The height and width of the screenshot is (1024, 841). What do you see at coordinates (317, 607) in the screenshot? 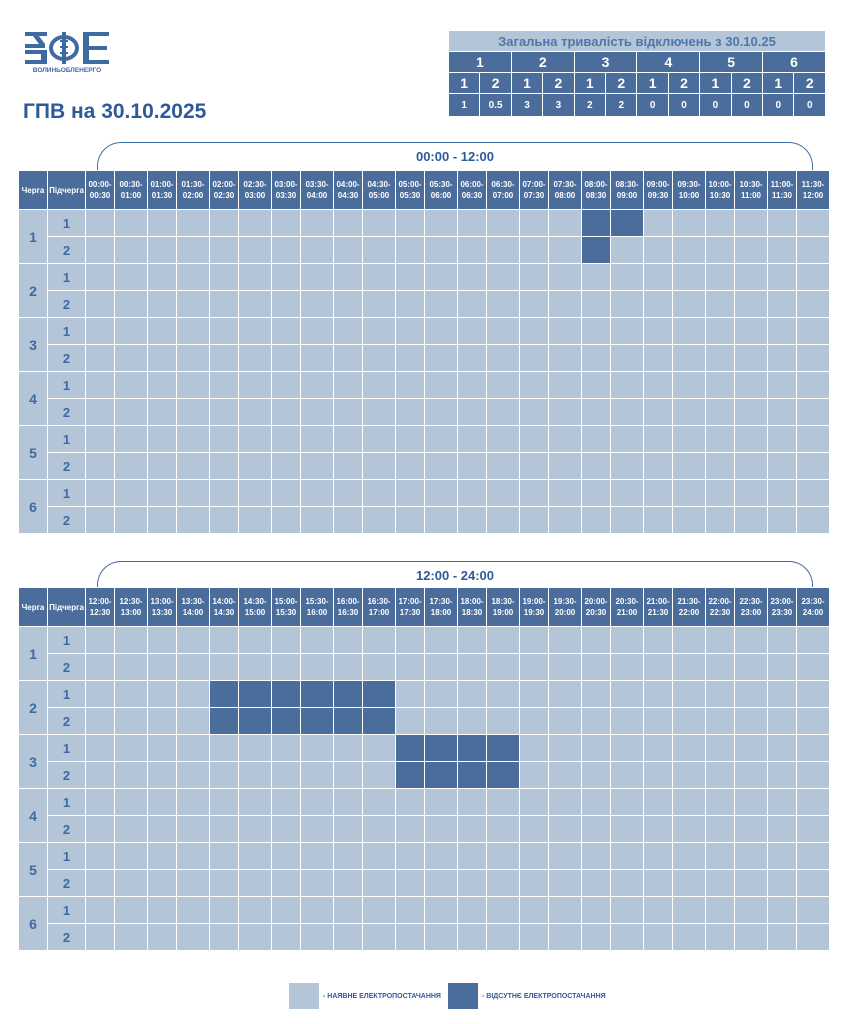
I see `time-slot-header: 15:30- 16:00` at bounding box center [317, 607].